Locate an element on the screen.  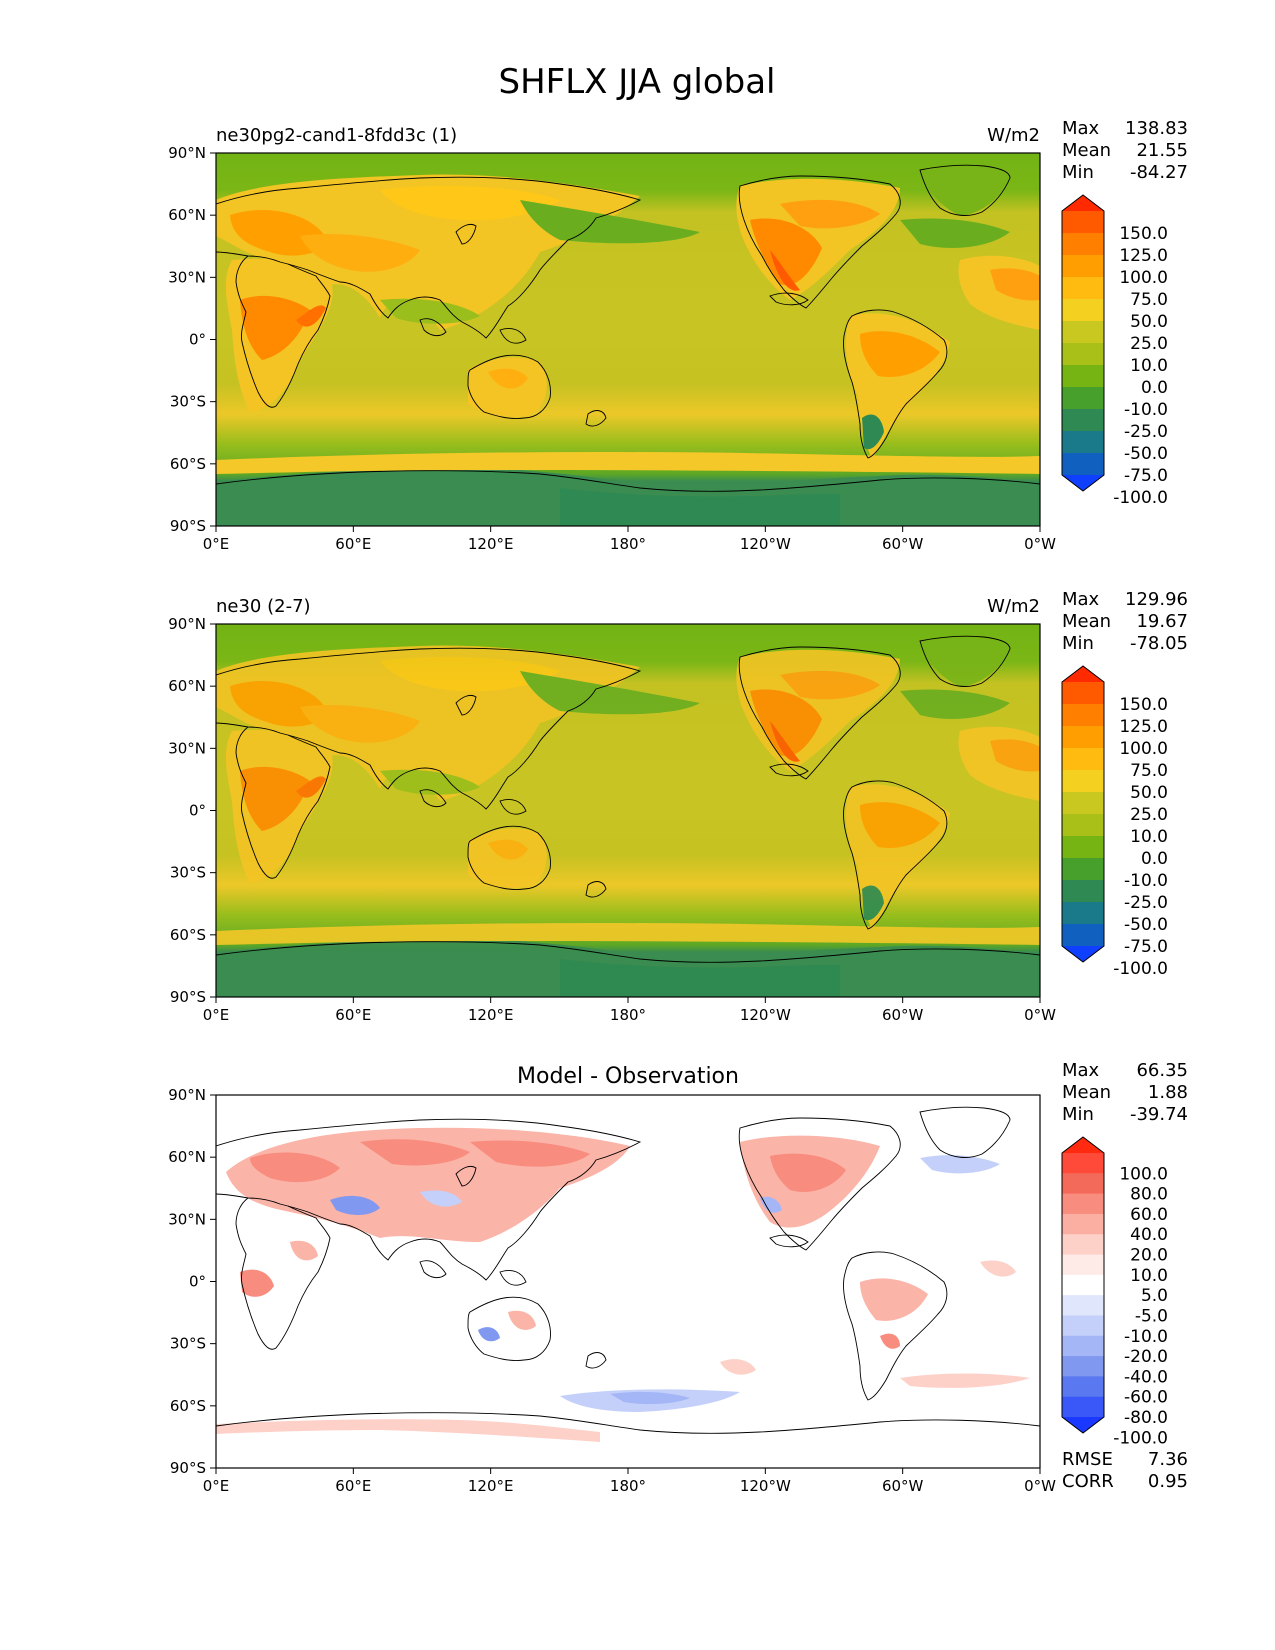
y-tick-label: 60°N is located at coordinates (187, 1157).